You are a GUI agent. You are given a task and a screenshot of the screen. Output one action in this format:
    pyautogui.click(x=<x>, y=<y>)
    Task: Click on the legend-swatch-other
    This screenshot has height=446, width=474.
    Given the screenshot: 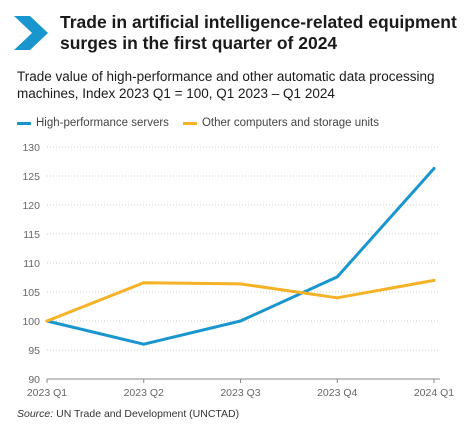 What is the action you would take?
    pyautogui.click(x=189, y=123)
    